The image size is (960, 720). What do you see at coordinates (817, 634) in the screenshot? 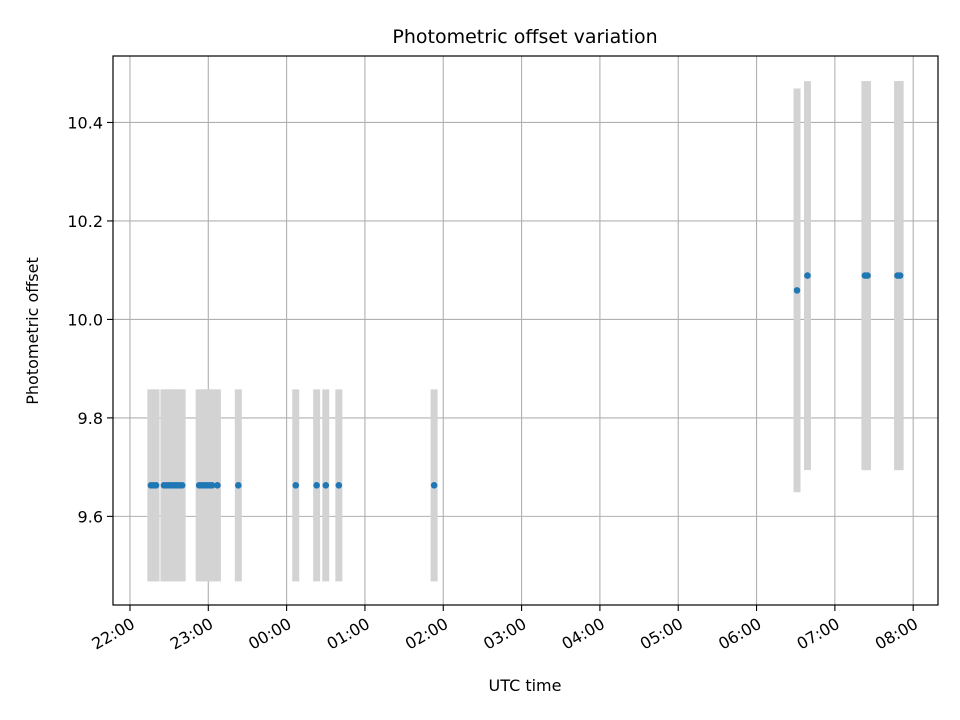
I see `x-tick-label: 07:00` at bounding box center [817, 634].